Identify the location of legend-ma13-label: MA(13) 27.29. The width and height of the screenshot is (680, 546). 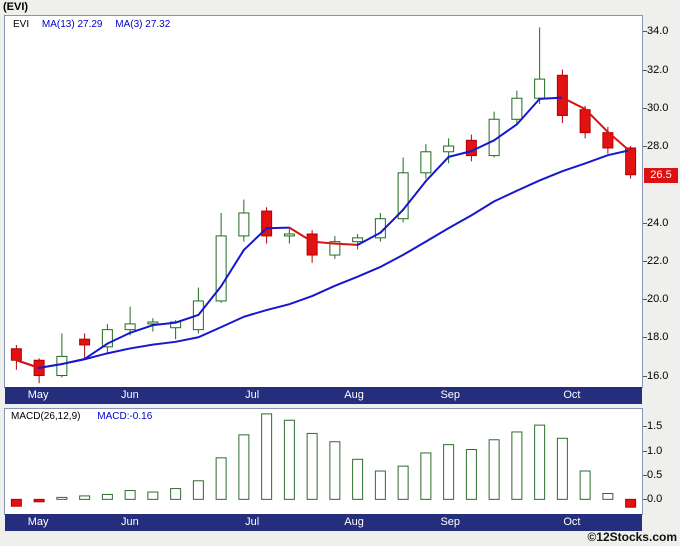
(72, 24).